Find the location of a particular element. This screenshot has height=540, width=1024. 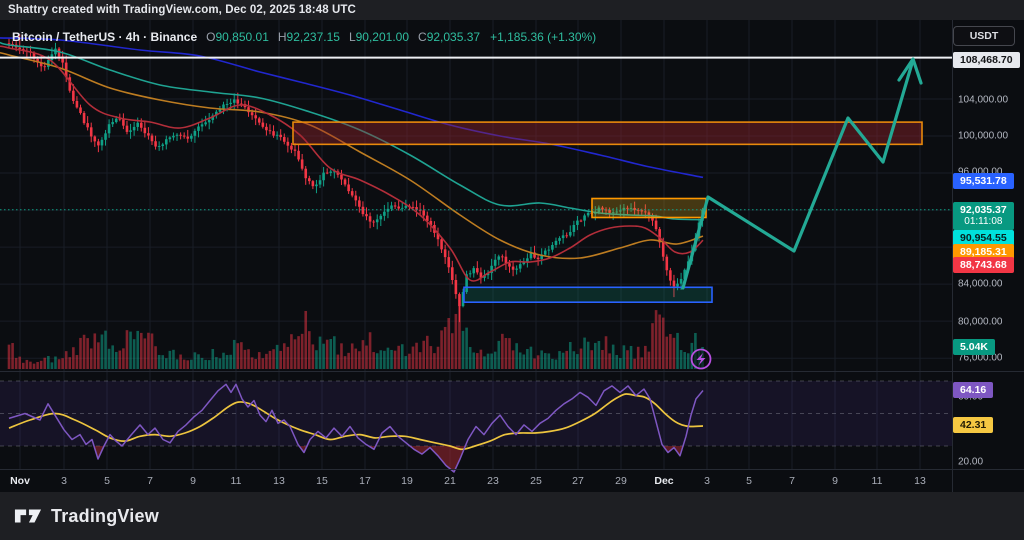

time-axis-tick: 25 is located at coordinates (536, 481).